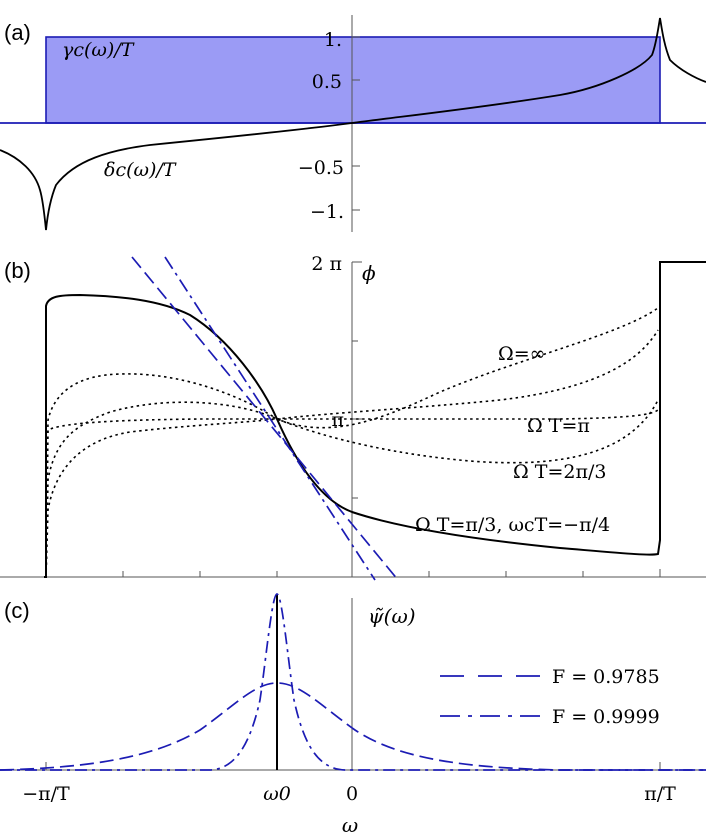 Image resolution: width=706 pixels, height=840 pixels. Describe the element at coordinates (558, 426) in the screenshot. I see `label-omega-pi: Ω T=π` at that location.